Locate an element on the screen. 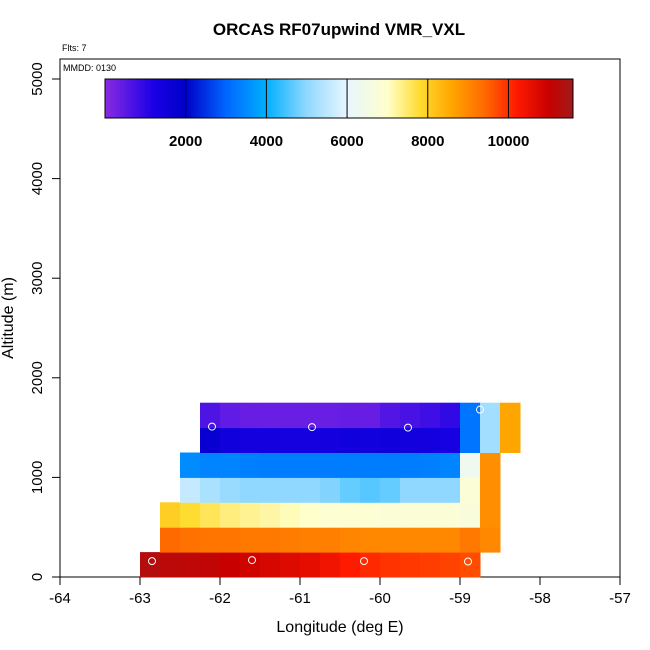 This screenshot has height=650, width=650. flights-annotation: Flts: 7 is located at coordinates (74, 48).